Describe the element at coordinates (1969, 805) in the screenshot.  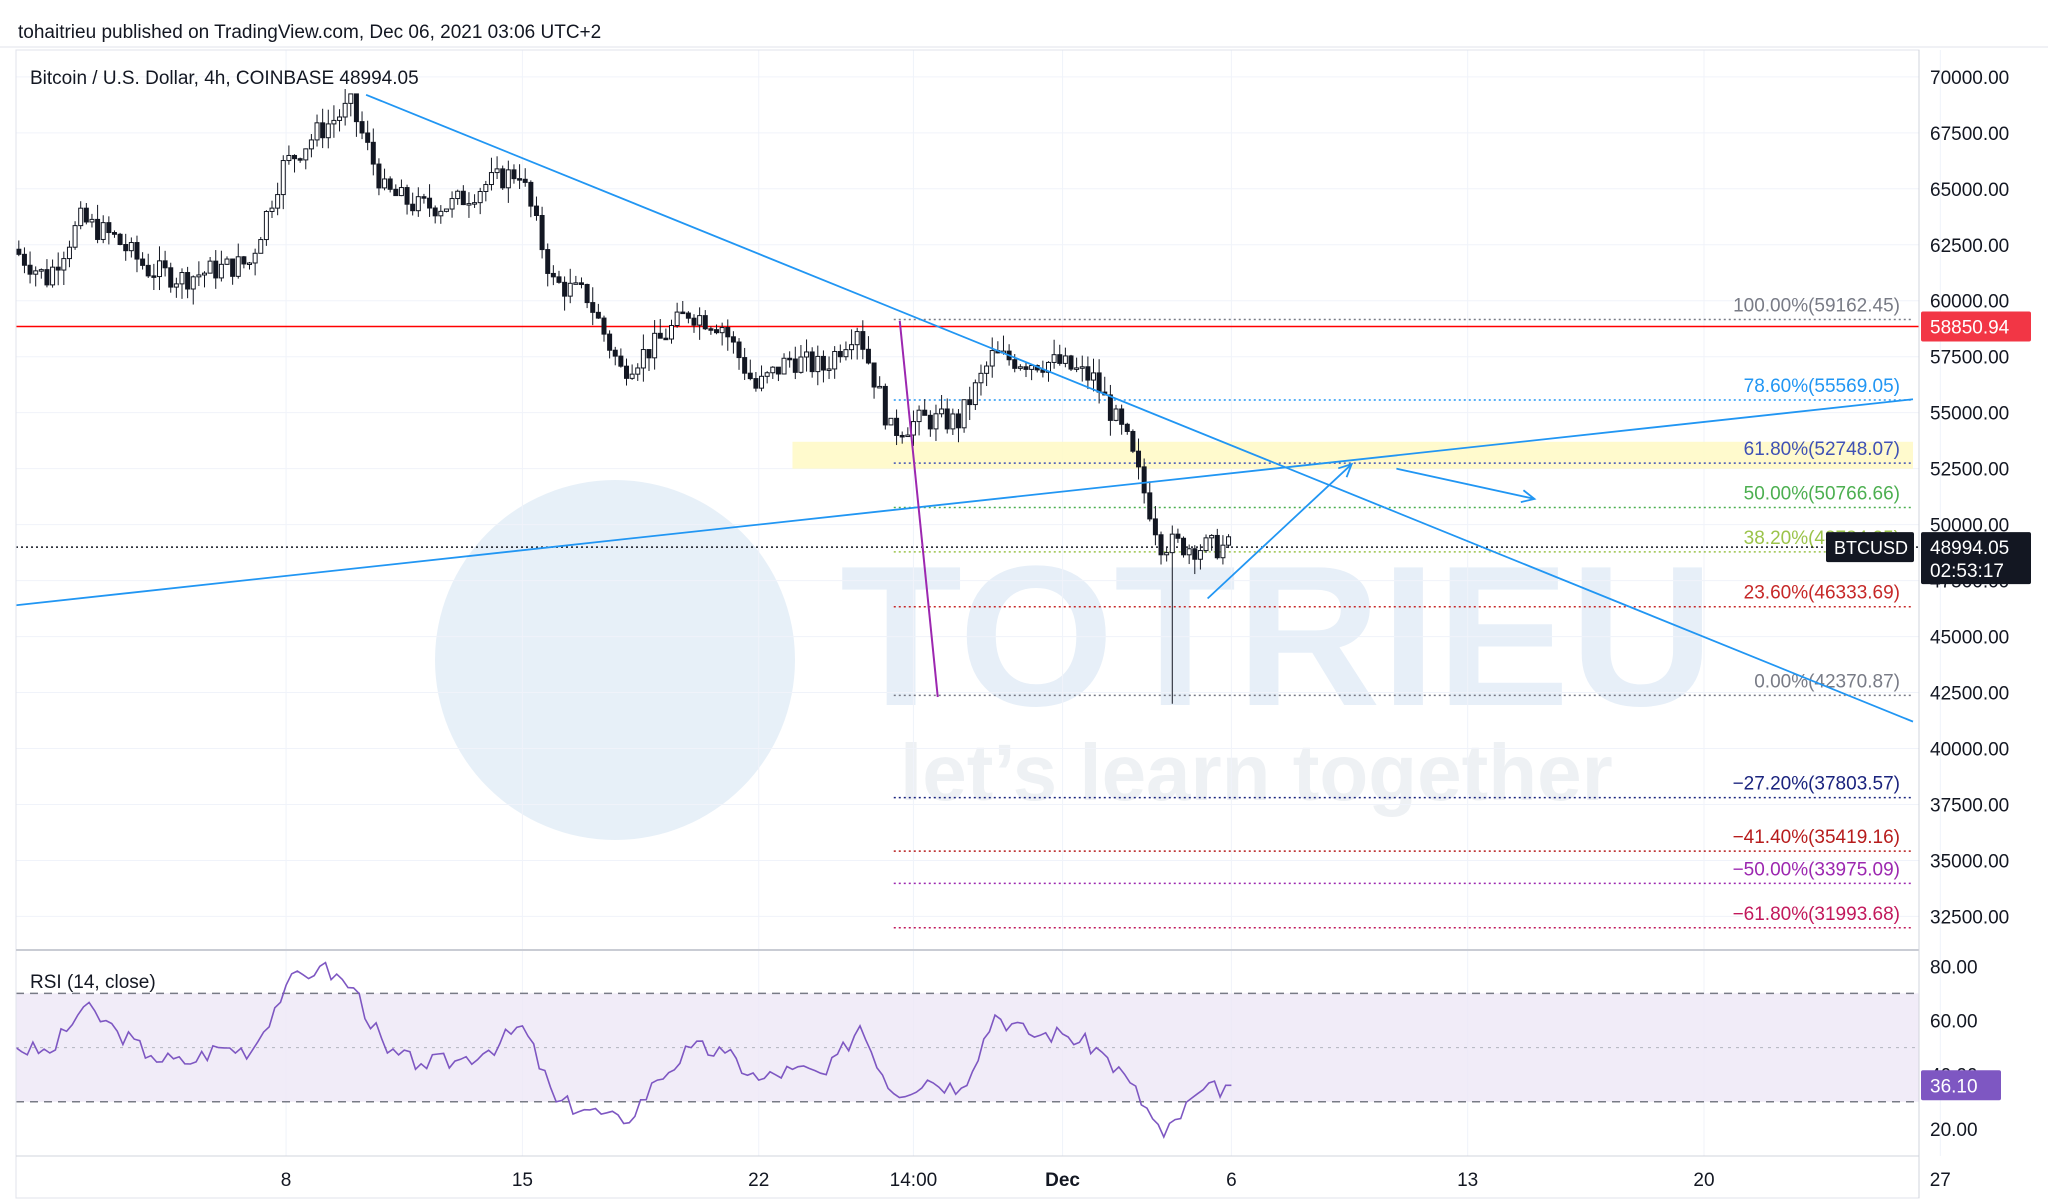
I see `price-axis-label: 37500.00` at that location.